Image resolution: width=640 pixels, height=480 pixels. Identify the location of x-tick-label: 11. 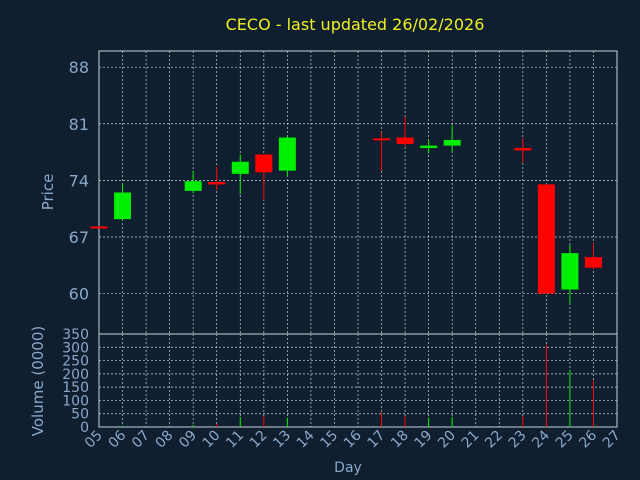
(235, 440).